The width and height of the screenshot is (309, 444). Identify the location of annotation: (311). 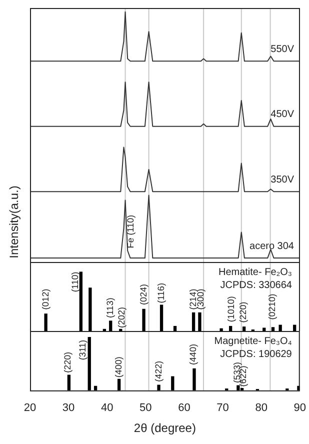
(83, 350).